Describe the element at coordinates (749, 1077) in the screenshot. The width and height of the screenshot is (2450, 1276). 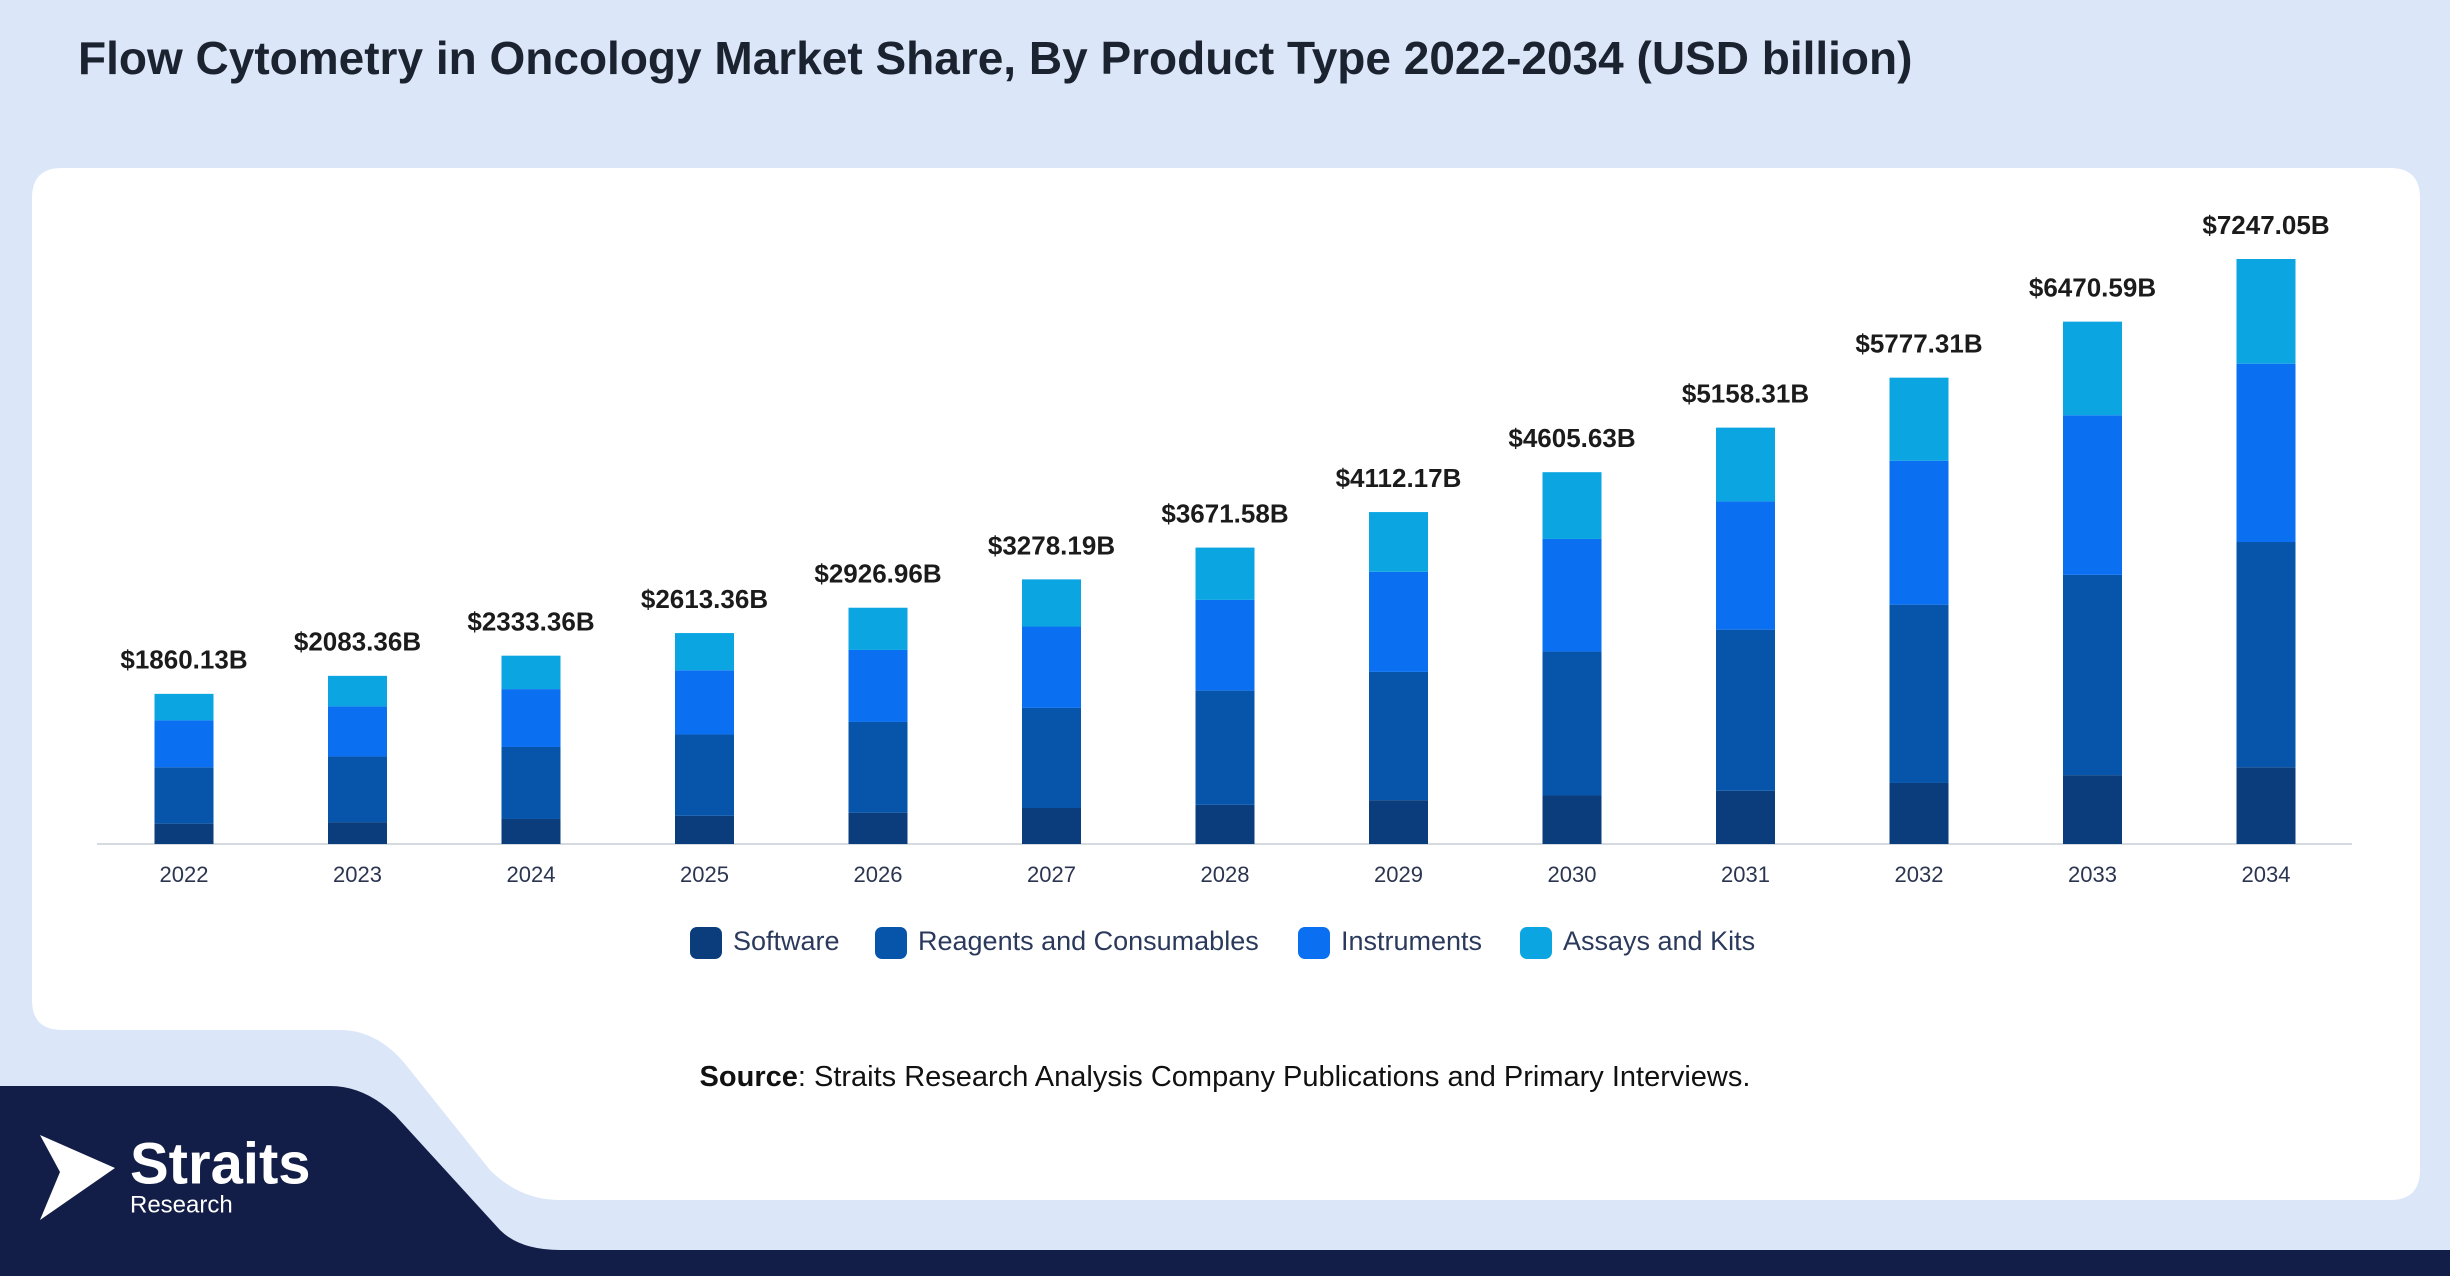
I see `source-label: Source` at that location.